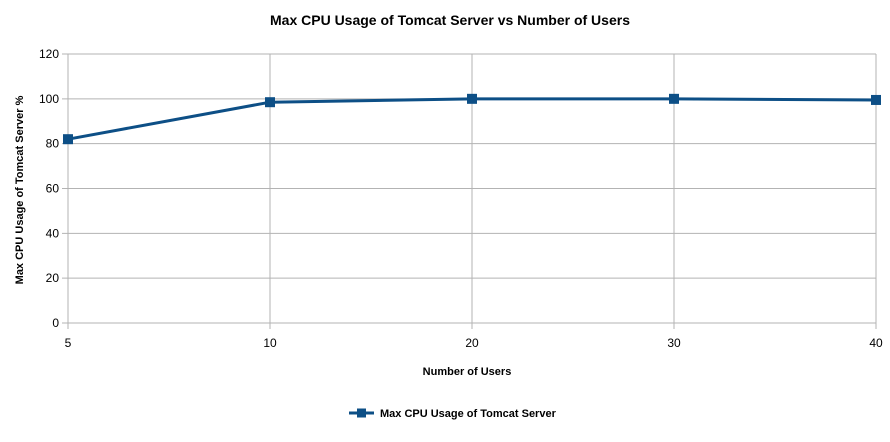  Describe the element at coordinates (68, 343) in the screenshot. I see `x-tick-label: 5` at that location.